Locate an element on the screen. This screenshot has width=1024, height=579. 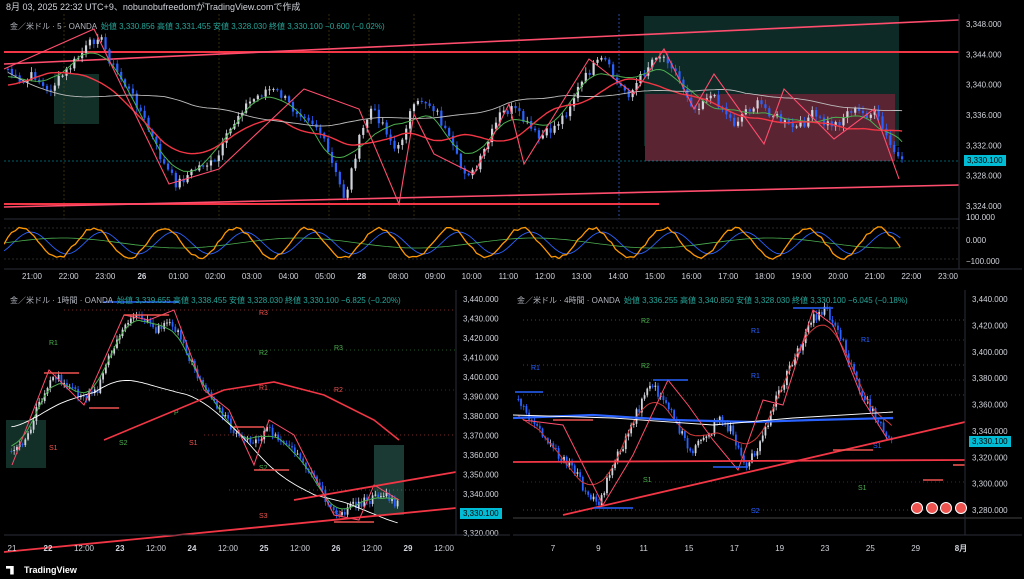
x-axis-tick: 09:00 is located at coordinates (435, 276).